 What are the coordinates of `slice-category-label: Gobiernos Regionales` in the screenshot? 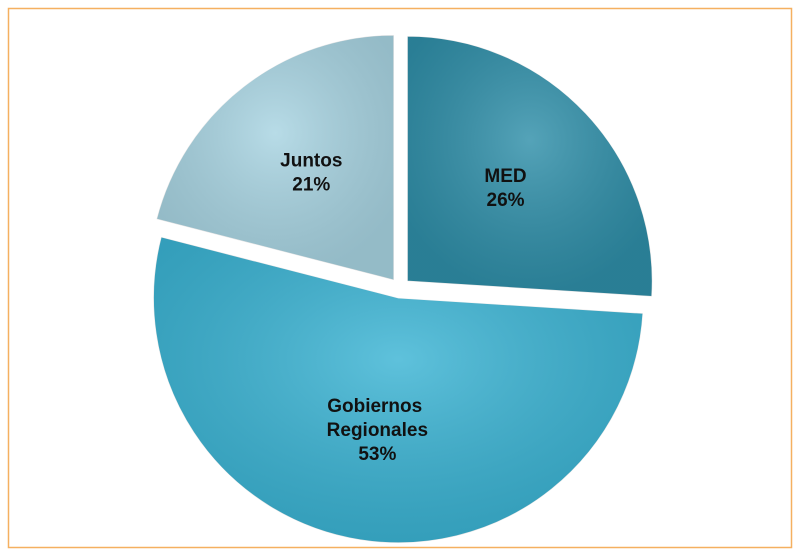 It's located at (377, 418).